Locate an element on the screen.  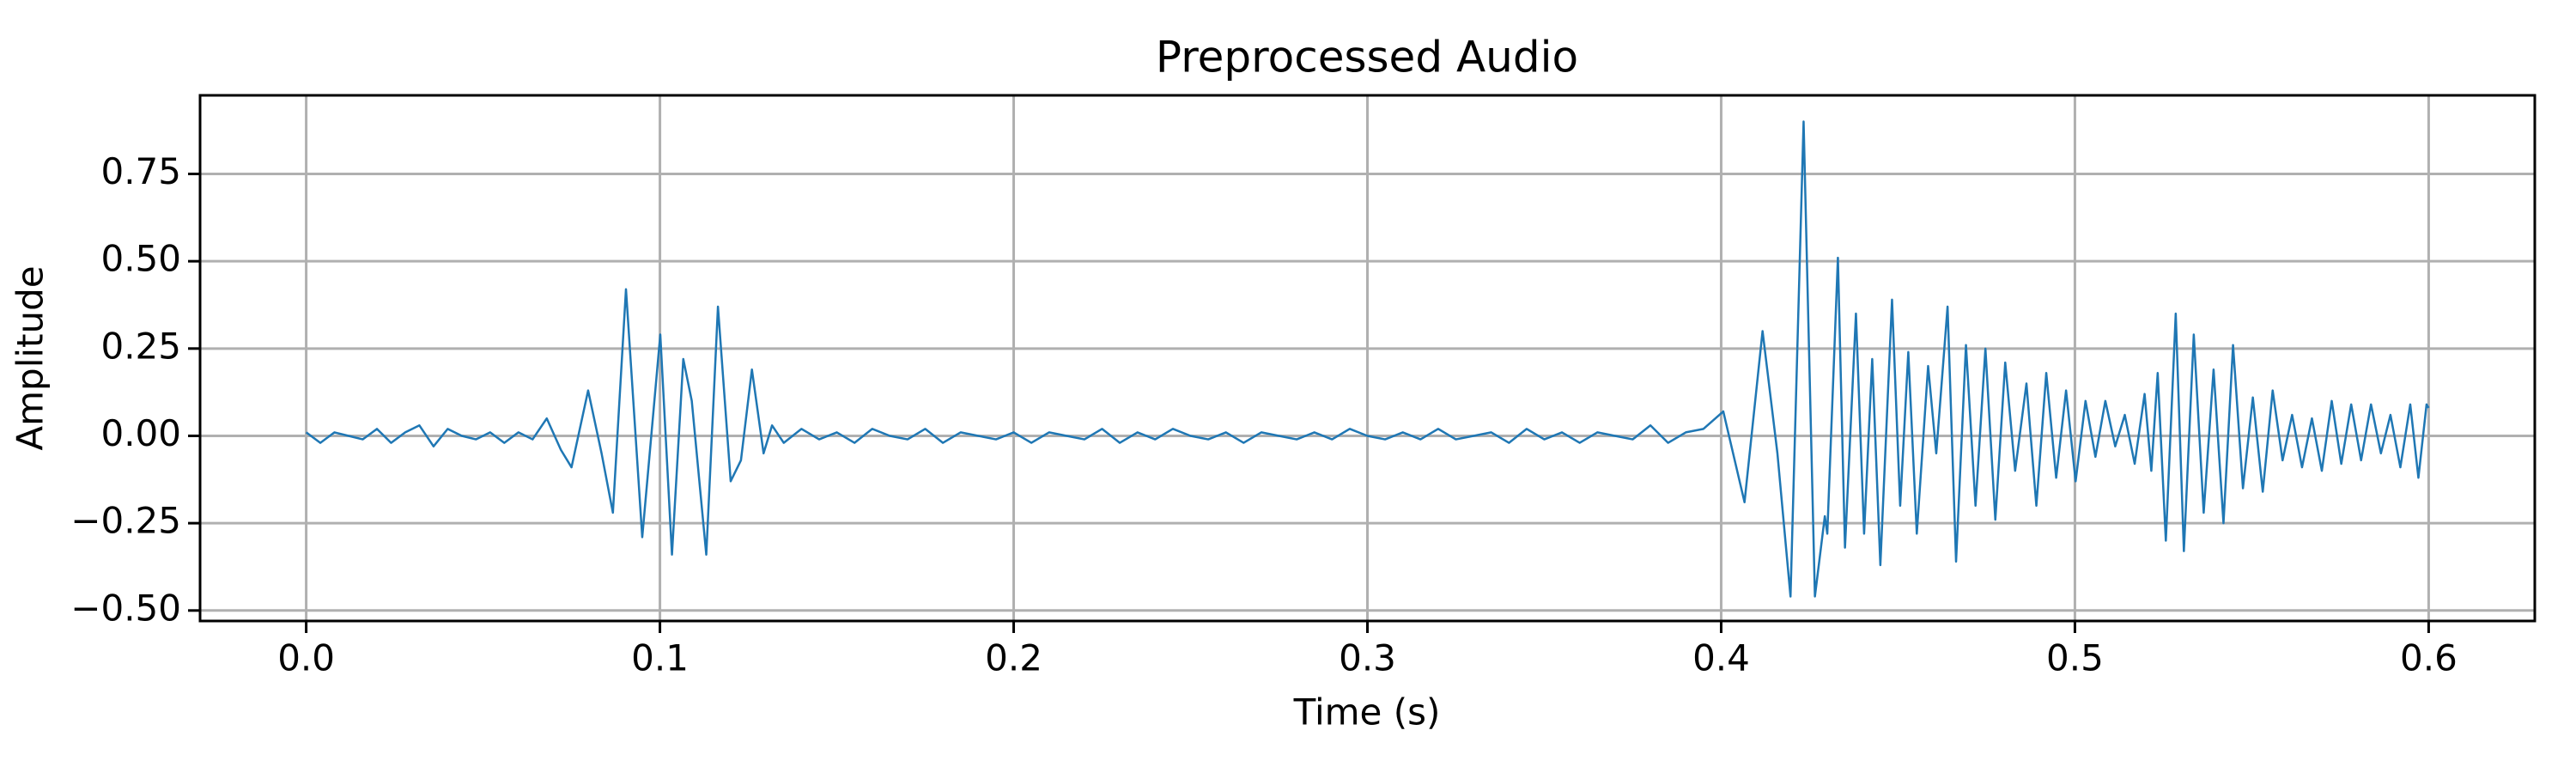
chart-title: Preprocessed Audio is located at coordinates (1367, 57).